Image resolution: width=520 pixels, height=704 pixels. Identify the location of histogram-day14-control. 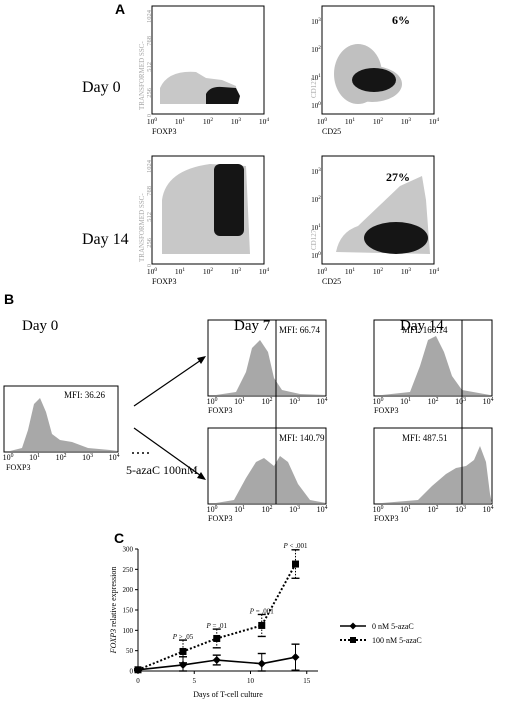
(433, 358).